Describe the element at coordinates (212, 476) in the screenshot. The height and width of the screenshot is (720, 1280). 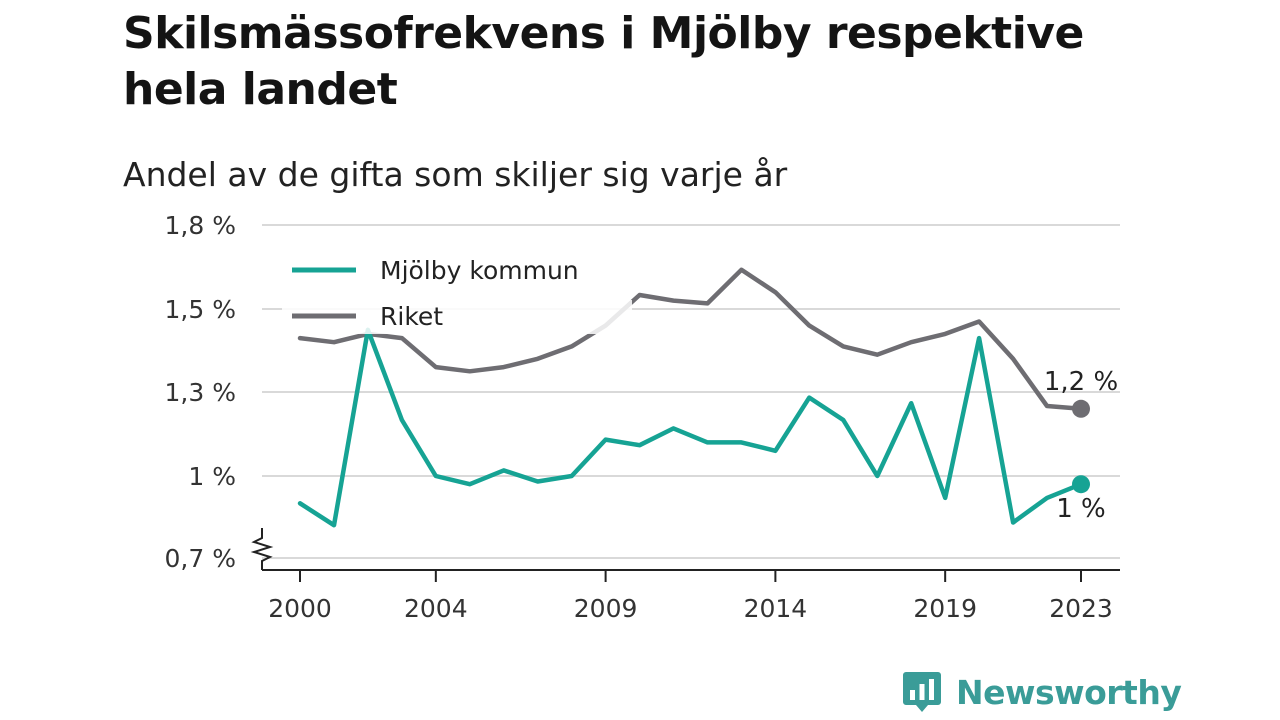
I see `y-tick-label: 1 %` at that location.